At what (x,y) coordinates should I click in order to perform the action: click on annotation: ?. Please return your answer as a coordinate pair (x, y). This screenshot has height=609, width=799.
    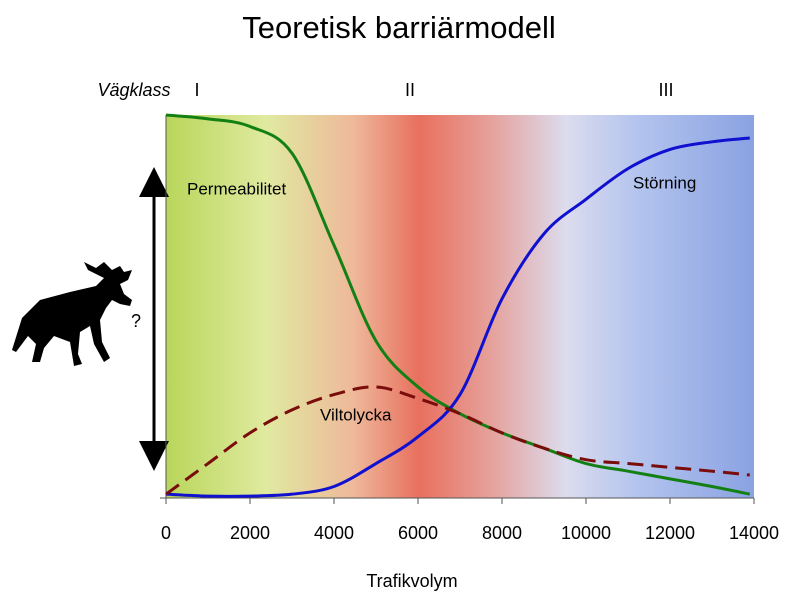
    Looking at the image, I should click on (136, 321).